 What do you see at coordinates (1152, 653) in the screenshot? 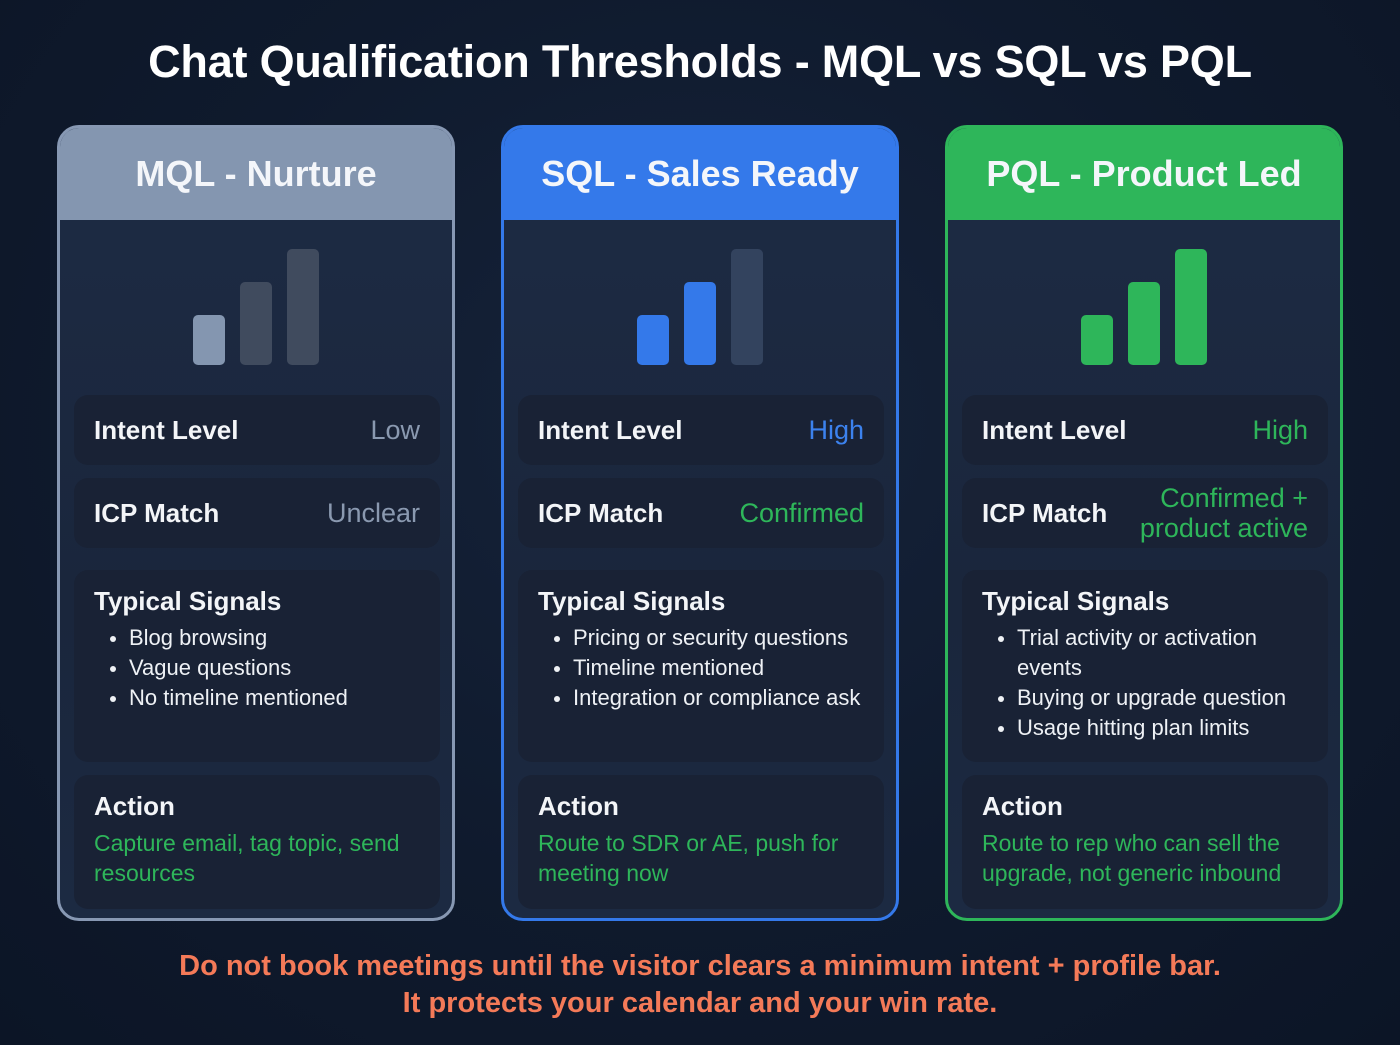
I see `signal-item: Trial activity or activation events` at bounding box center [1152, 653].